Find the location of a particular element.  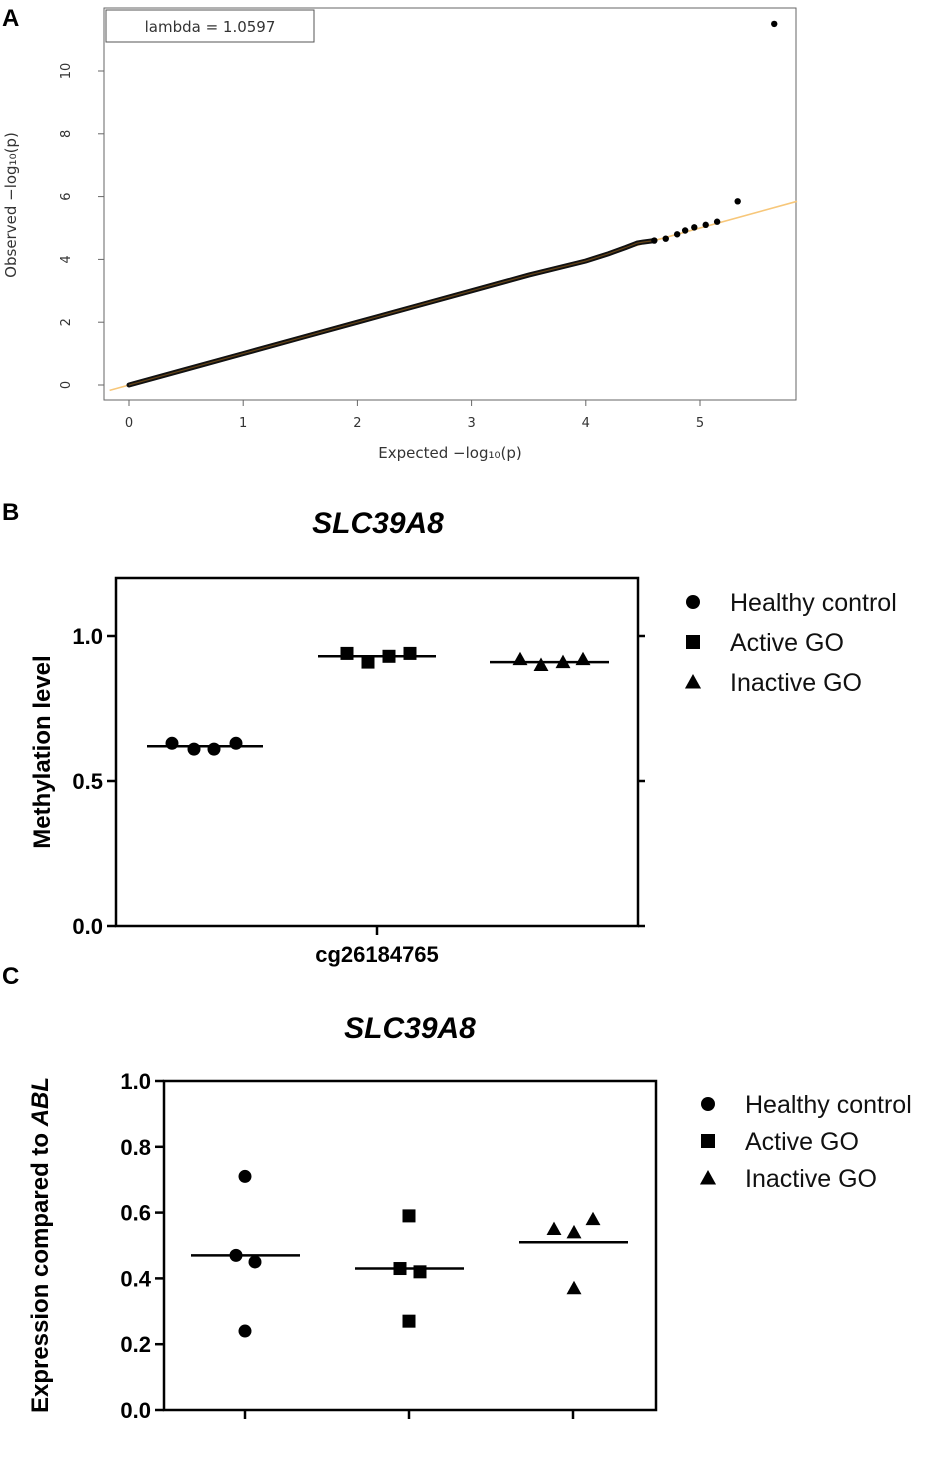

qq-y-tick-label: 4 is located at coordinates (66, 259).